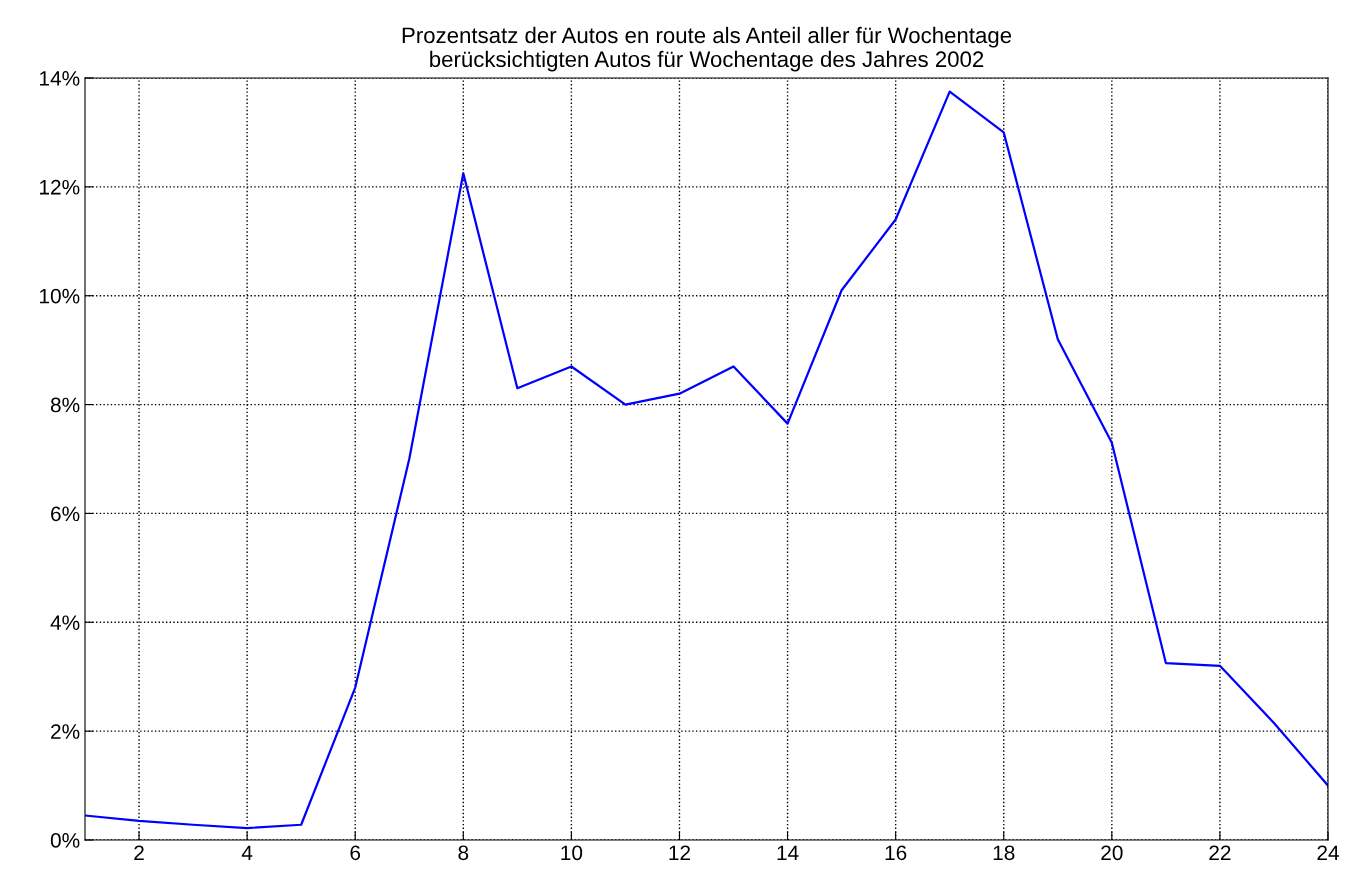 The width and height of the screenshot is (1348, 877). What do you see at coordinates (707, 49) in the screenshot?
I see `chart-title: Prozentsatz der Autos en route als Anteil aller für Wochentage berücksichtigten Autos für Wochentage des Jahres 2002` at bounding box center [707, 49].